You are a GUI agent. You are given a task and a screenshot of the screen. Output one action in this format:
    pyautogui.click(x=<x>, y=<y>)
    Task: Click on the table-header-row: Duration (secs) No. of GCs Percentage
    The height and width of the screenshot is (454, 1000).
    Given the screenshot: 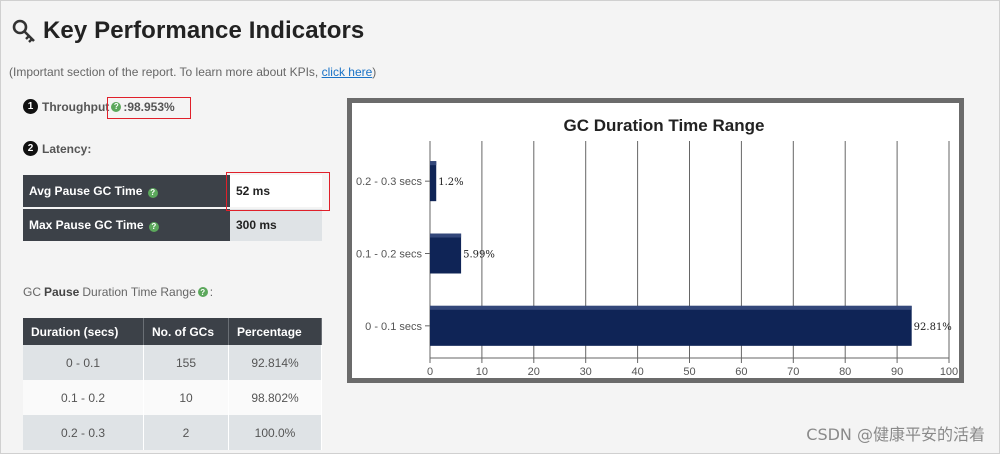 What is the action you would take?
    pyautogui.click(x=172, y=331)
    